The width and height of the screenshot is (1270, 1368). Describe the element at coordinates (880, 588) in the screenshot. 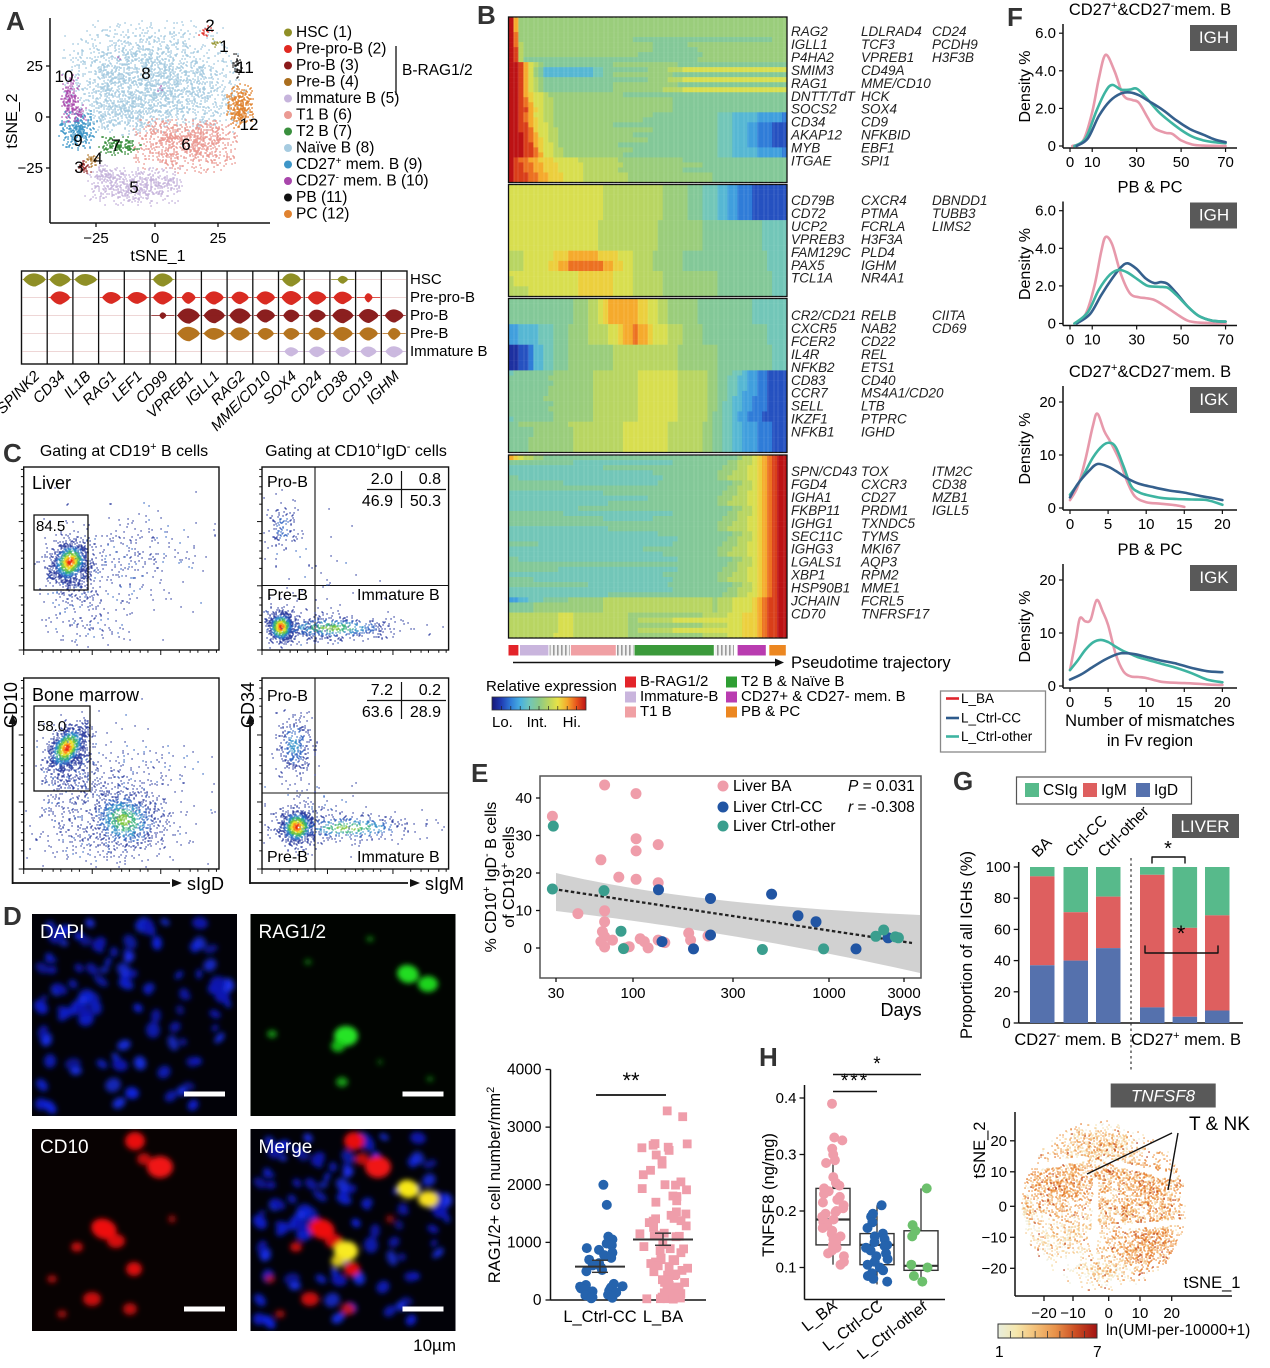

I see `svg-text: MME1` at that location.